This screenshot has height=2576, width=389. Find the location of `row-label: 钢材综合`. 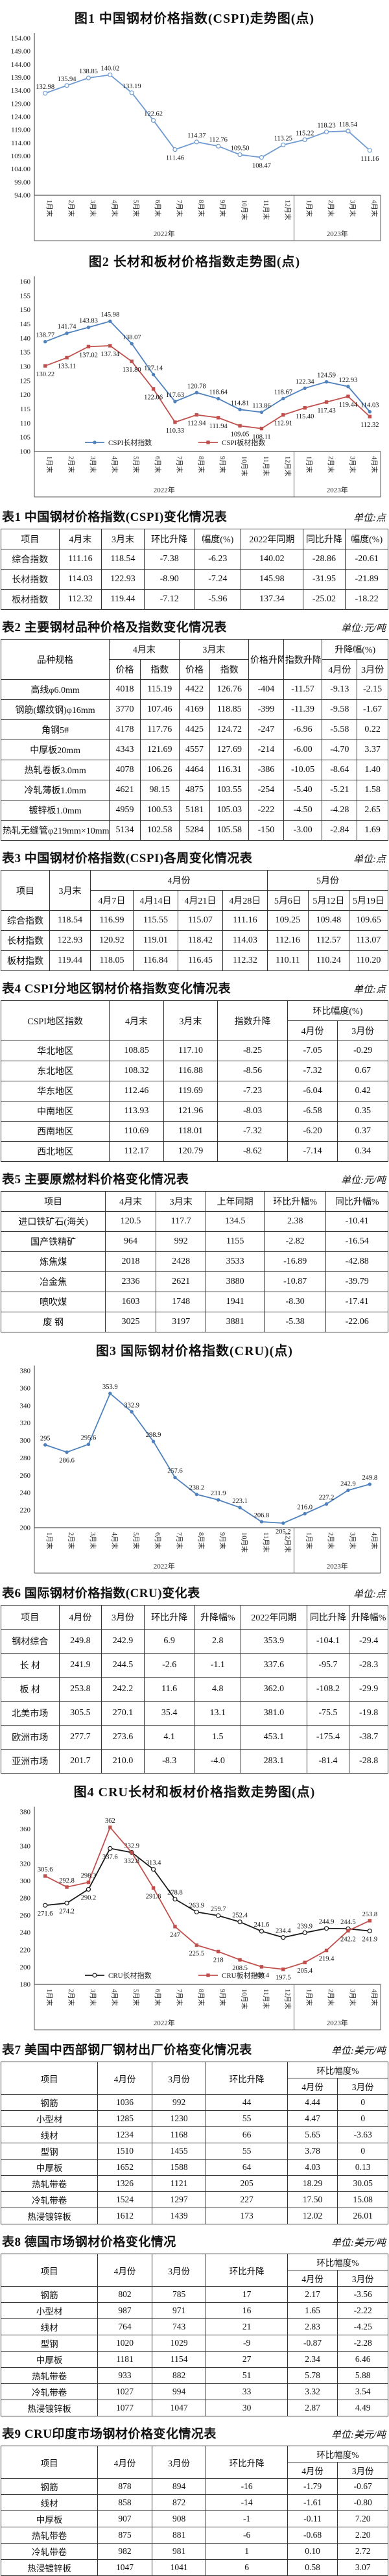

row-label: 钢材综合 is located at coordinates (30, 1641).